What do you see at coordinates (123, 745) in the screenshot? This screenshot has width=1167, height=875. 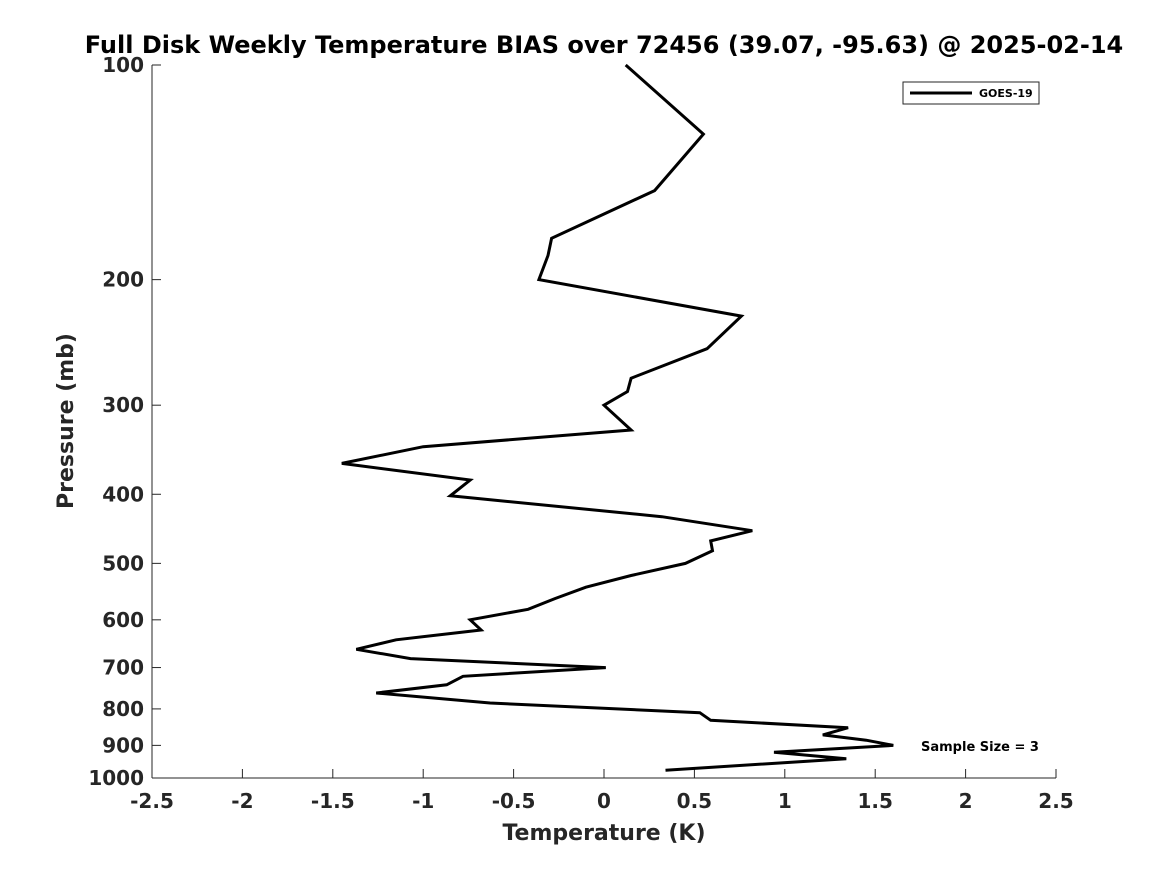 I see `y-tick-label: 900` at bounding box center [123, 745].